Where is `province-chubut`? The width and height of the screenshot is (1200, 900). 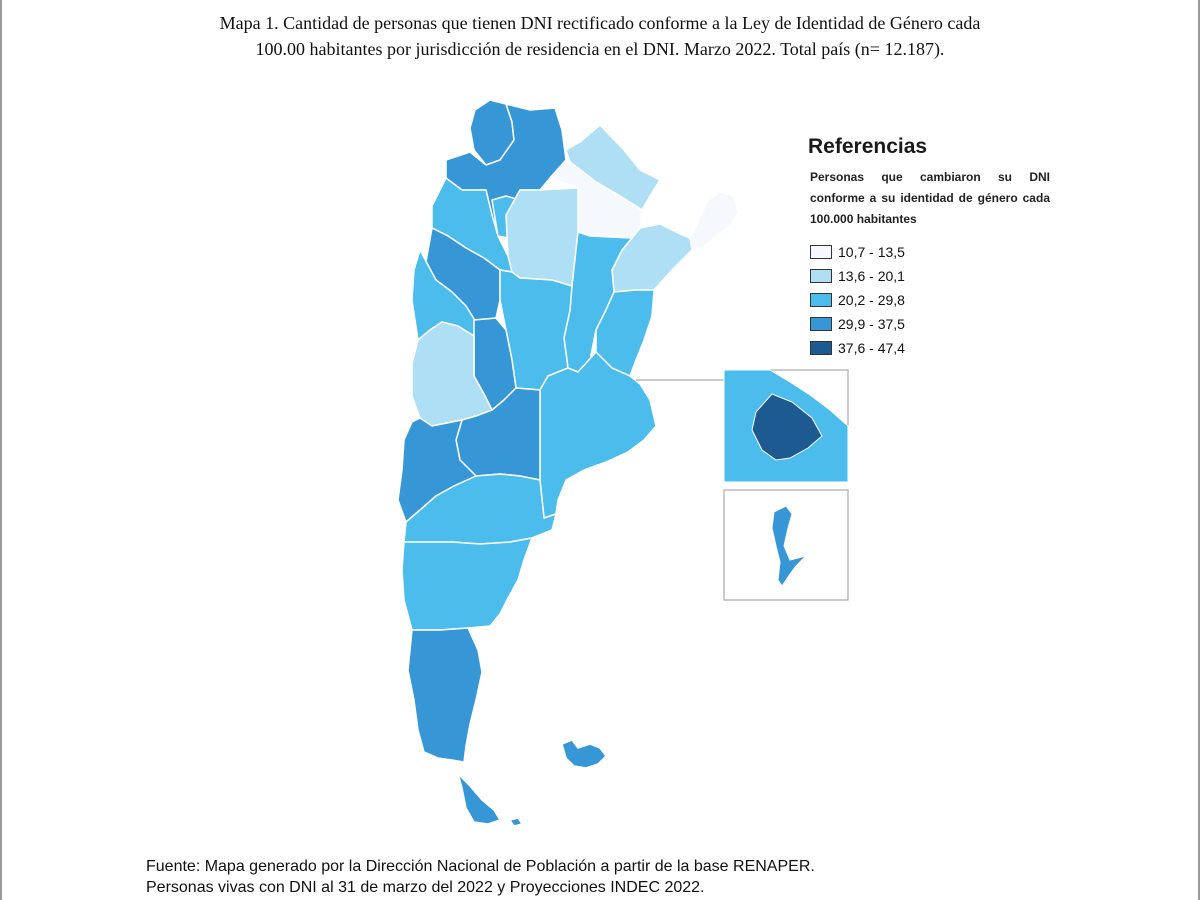 province-chubut is located at coordinates (467, 584).